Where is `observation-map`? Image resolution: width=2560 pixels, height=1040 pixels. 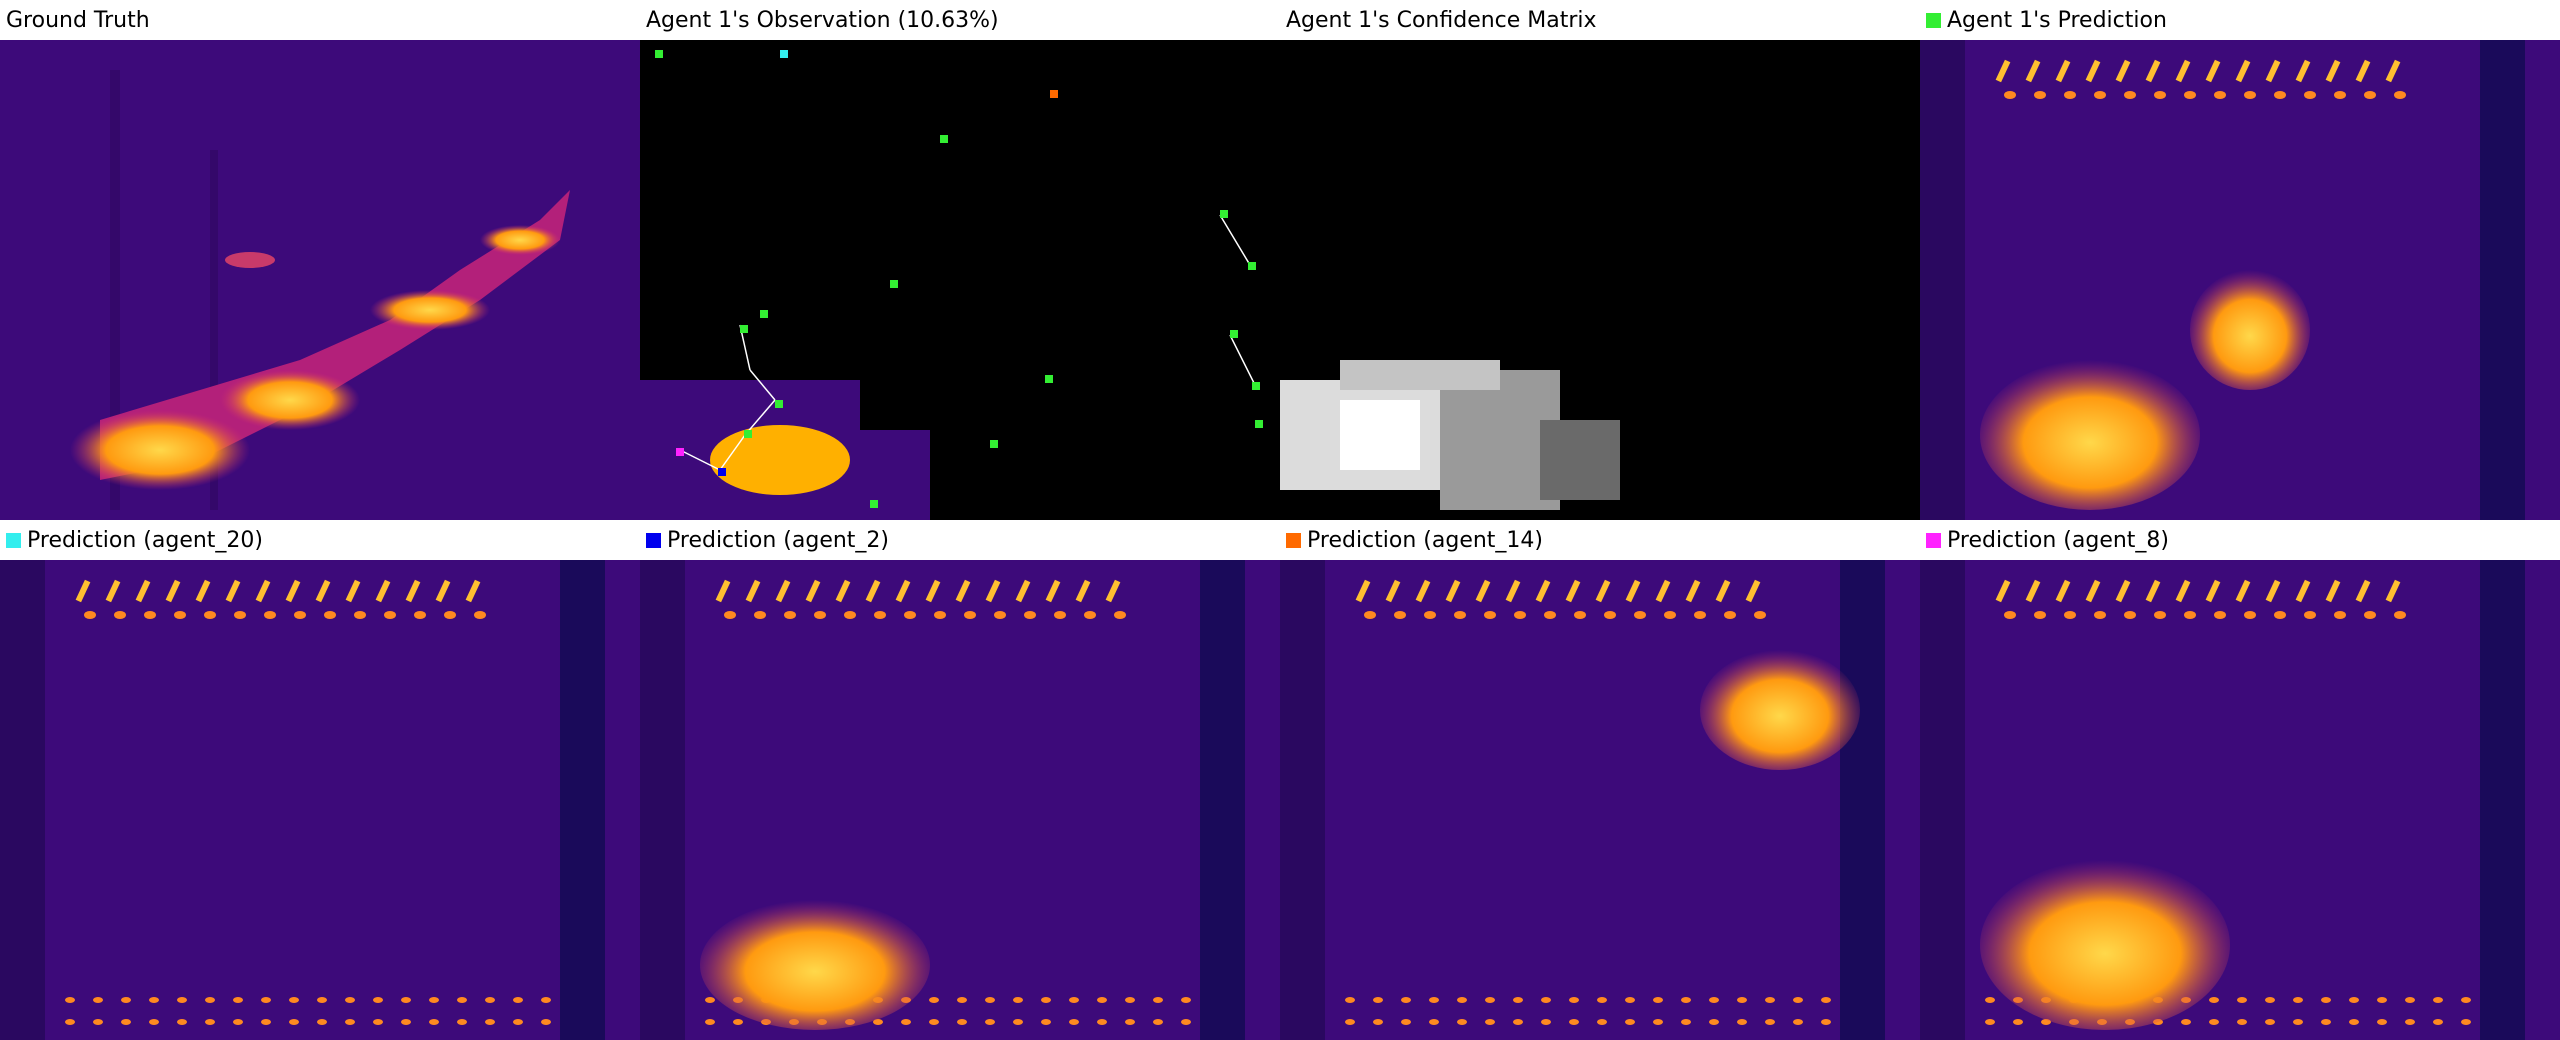
observation-map is located at coordinates (960, 280).